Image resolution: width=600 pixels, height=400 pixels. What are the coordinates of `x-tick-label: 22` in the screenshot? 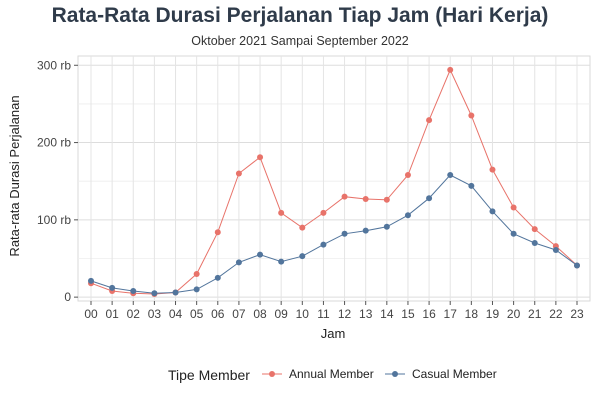 It's located at (556, 314).